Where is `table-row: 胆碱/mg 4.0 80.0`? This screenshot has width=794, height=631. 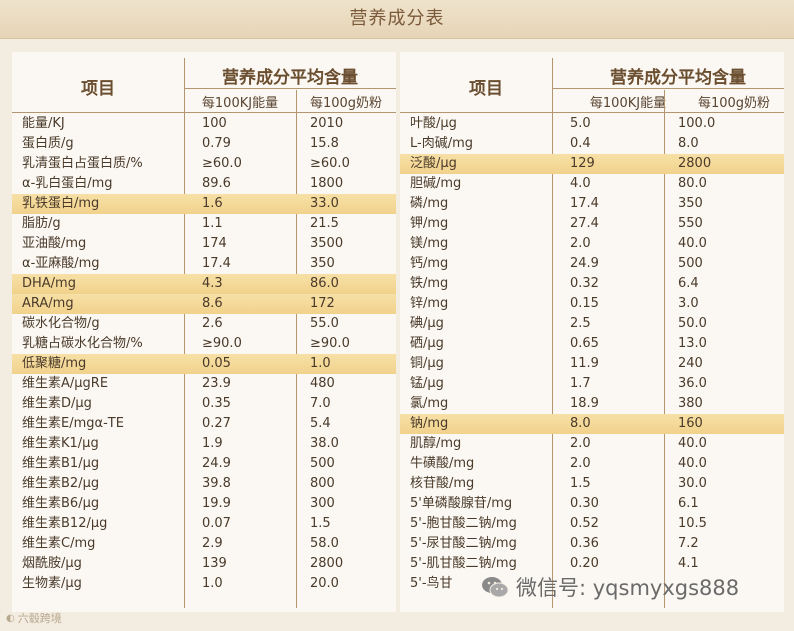
table-row: 胆碱/mg 4.0 80.0 is located at coordinates (592, 184).